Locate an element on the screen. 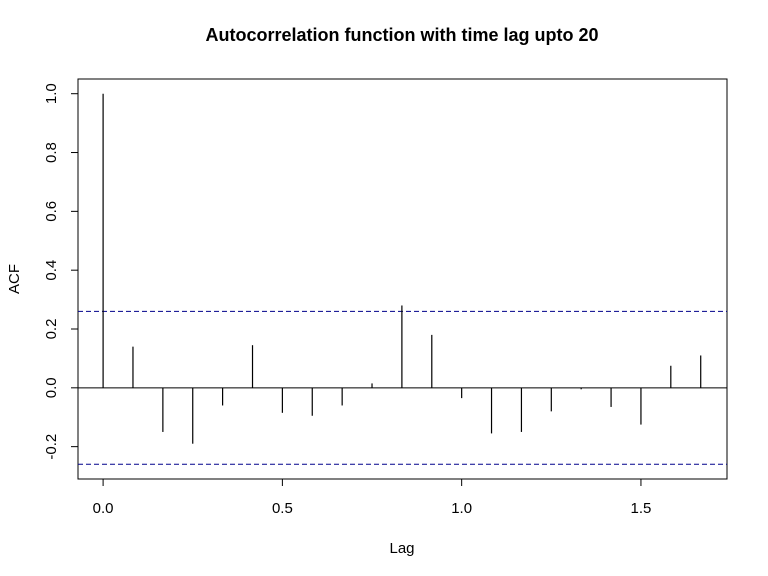 This screenshot has height=576, width=768. y-tick-label: 0.6 is located at coordinates (51, 211).